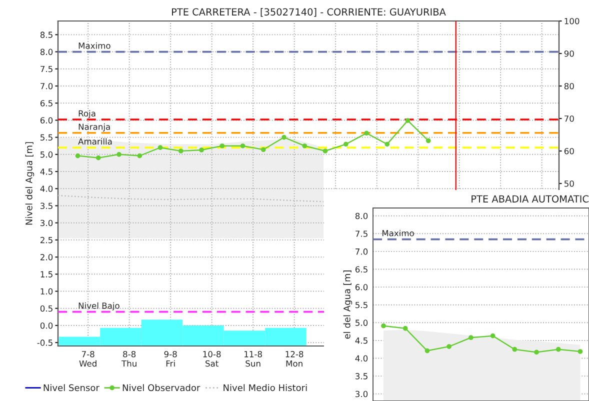 The image size is (589, 401). Describe the element at coordinates (572, 21) in the screenshot. I see `y2-tick-label: 100` at that location.